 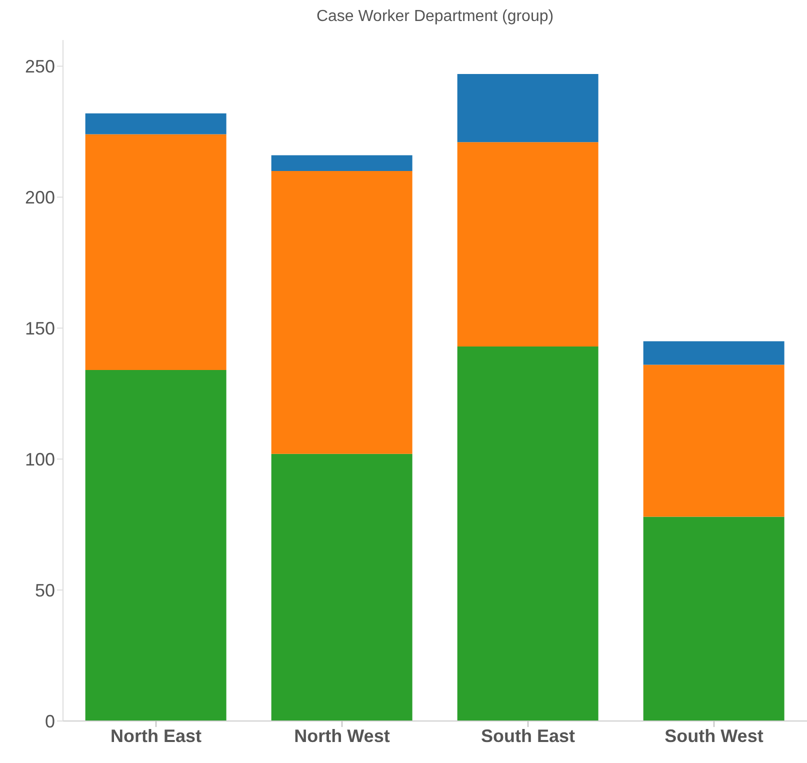 I want to click on x-tick-label: North West, so click(x=342, y=736).